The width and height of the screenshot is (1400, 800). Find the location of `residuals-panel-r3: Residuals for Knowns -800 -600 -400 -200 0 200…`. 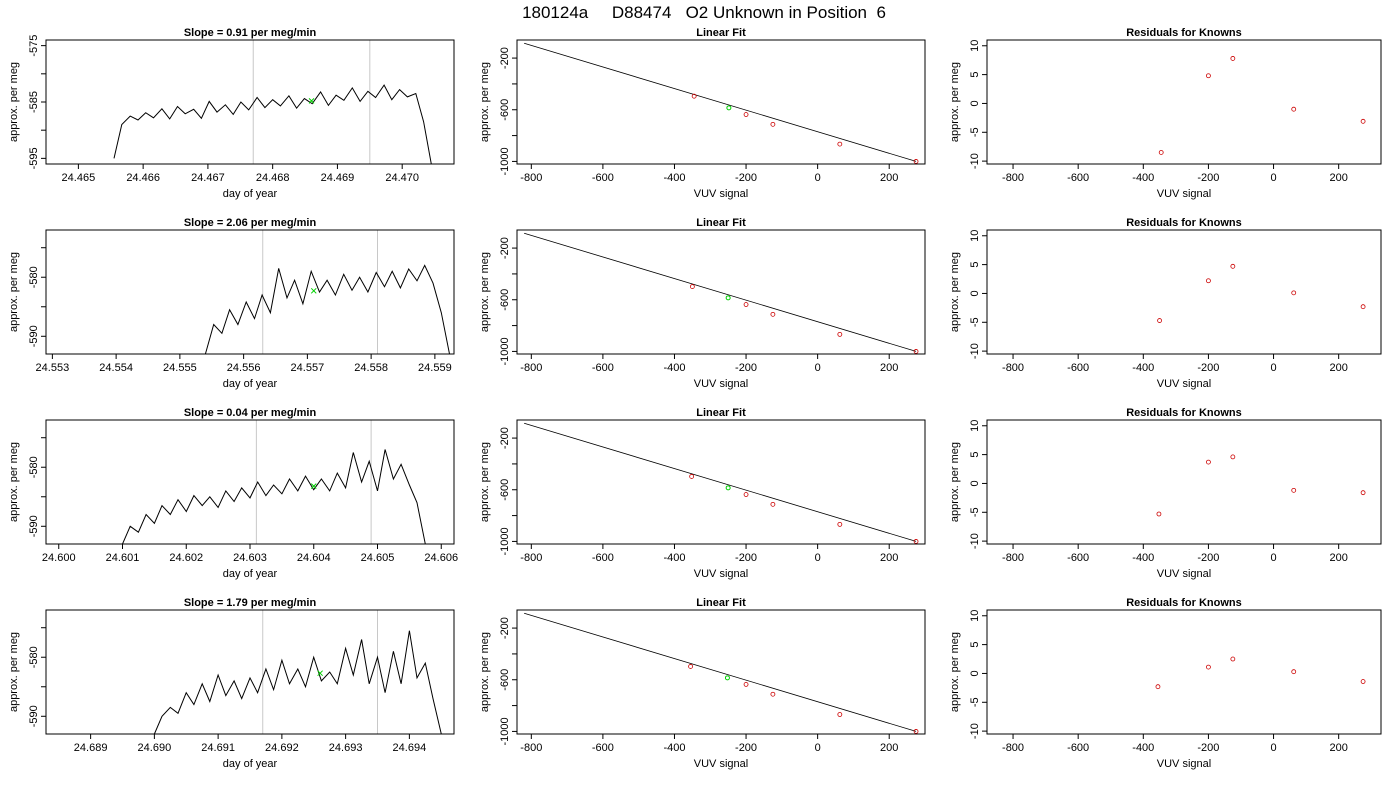

residuals-panel-r3: Residuals for Knowns -800 -600 -400 -200 0 200… is located at coordinates (1165, 493).